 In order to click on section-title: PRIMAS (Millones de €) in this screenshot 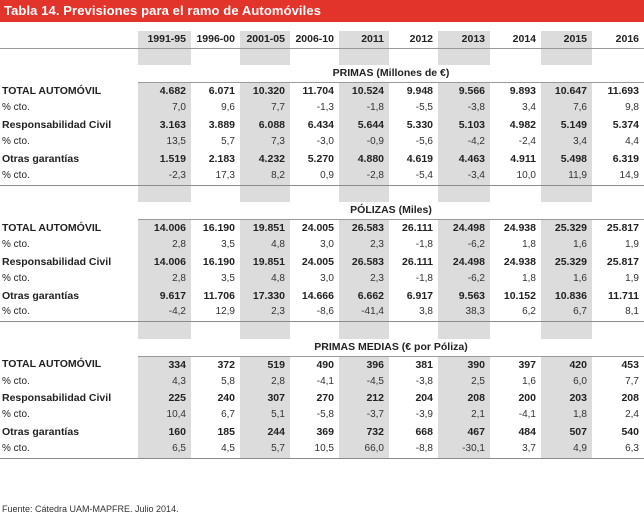, I will do `click(391, 74)`.